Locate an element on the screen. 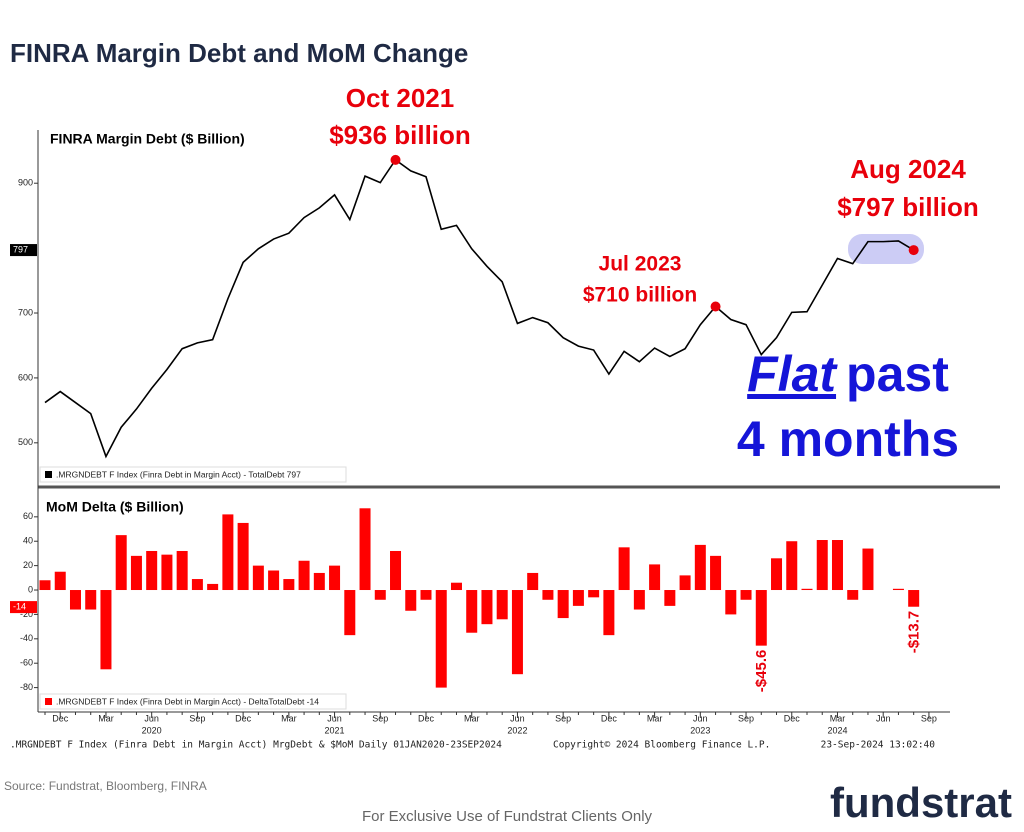 This screenshot has width=1024, height=832. x-year-label: 2020 is located at coordinates (152, 730).